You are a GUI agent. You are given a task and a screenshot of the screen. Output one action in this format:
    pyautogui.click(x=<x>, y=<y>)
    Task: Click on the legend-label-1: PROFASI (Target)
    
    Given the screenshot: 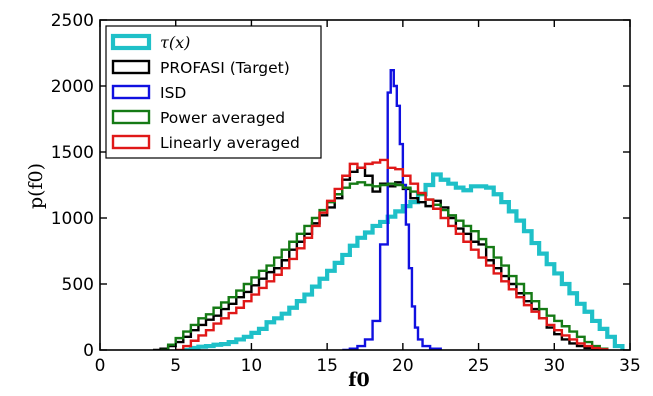 What is the action you would take?
    pyautogui.click(x=225, y=68)
    